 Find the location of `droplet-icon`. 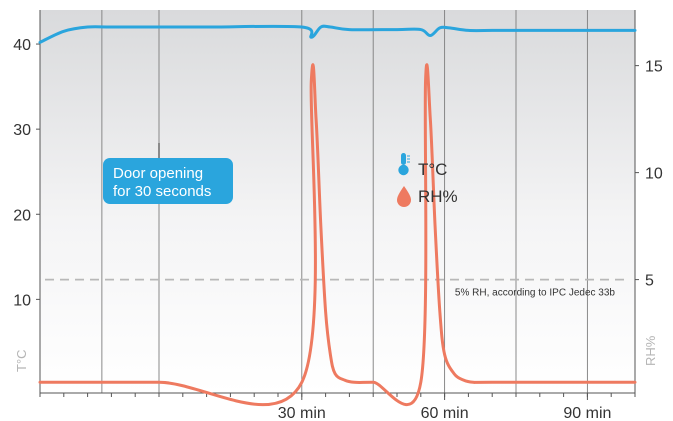

droplet-icon is located at coordinates (404, 196).